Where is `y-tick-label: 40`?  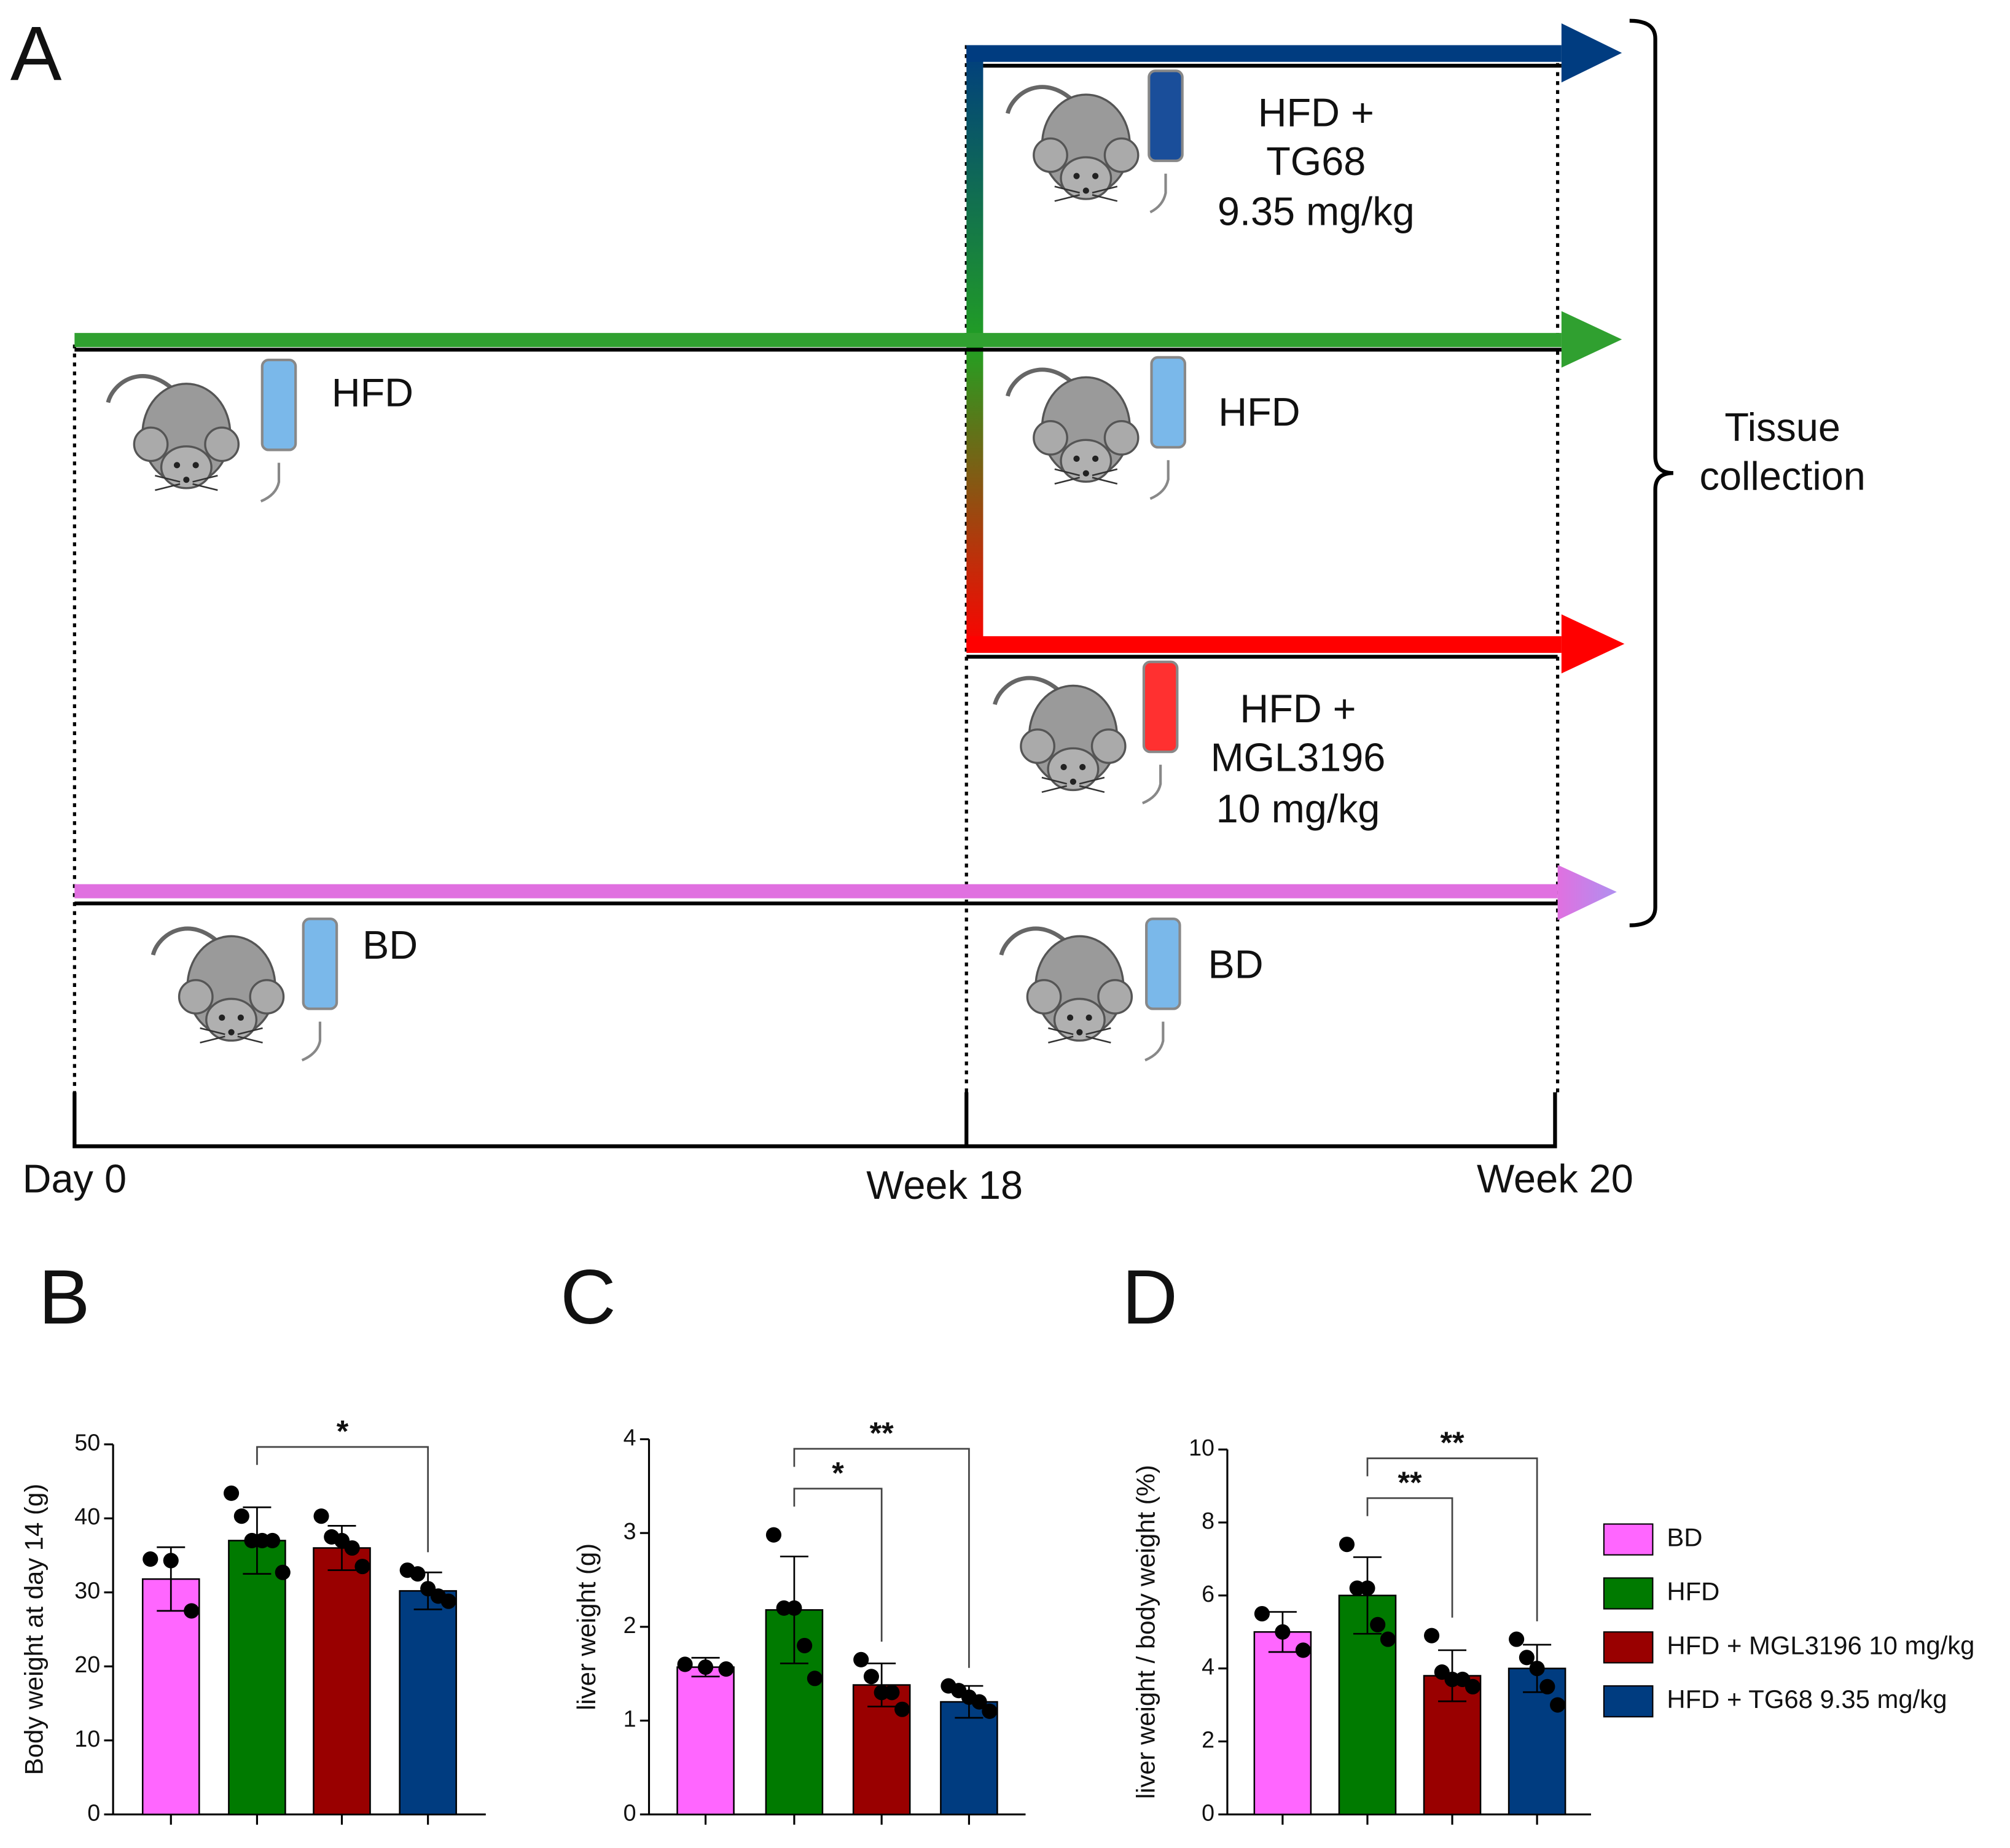
y-tick-label: 40 is located at coordinates (87, 1516).